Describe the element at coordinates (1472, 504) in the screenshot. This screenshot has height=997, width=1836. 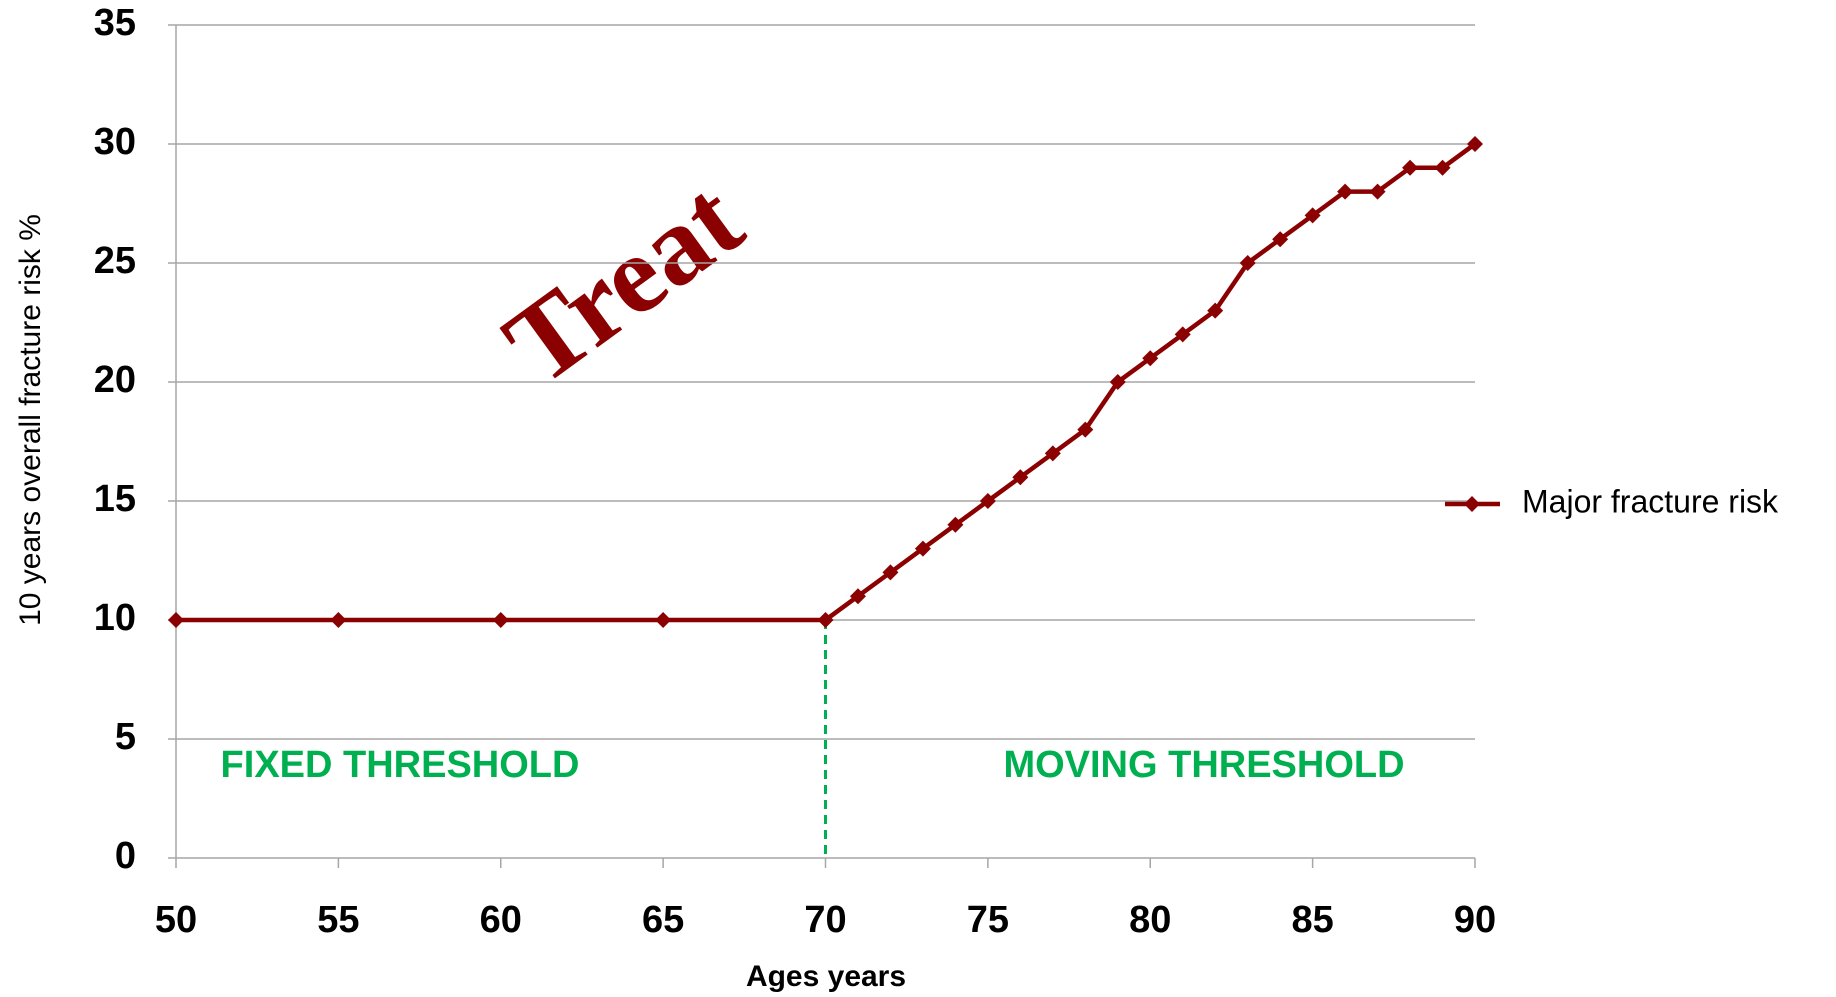
I see `legend-marker` at that location.